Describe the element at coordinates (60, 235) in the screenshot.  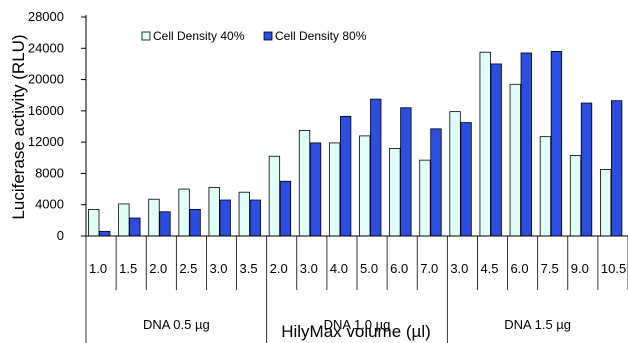
I see `y-tick-label: 0` at that location.